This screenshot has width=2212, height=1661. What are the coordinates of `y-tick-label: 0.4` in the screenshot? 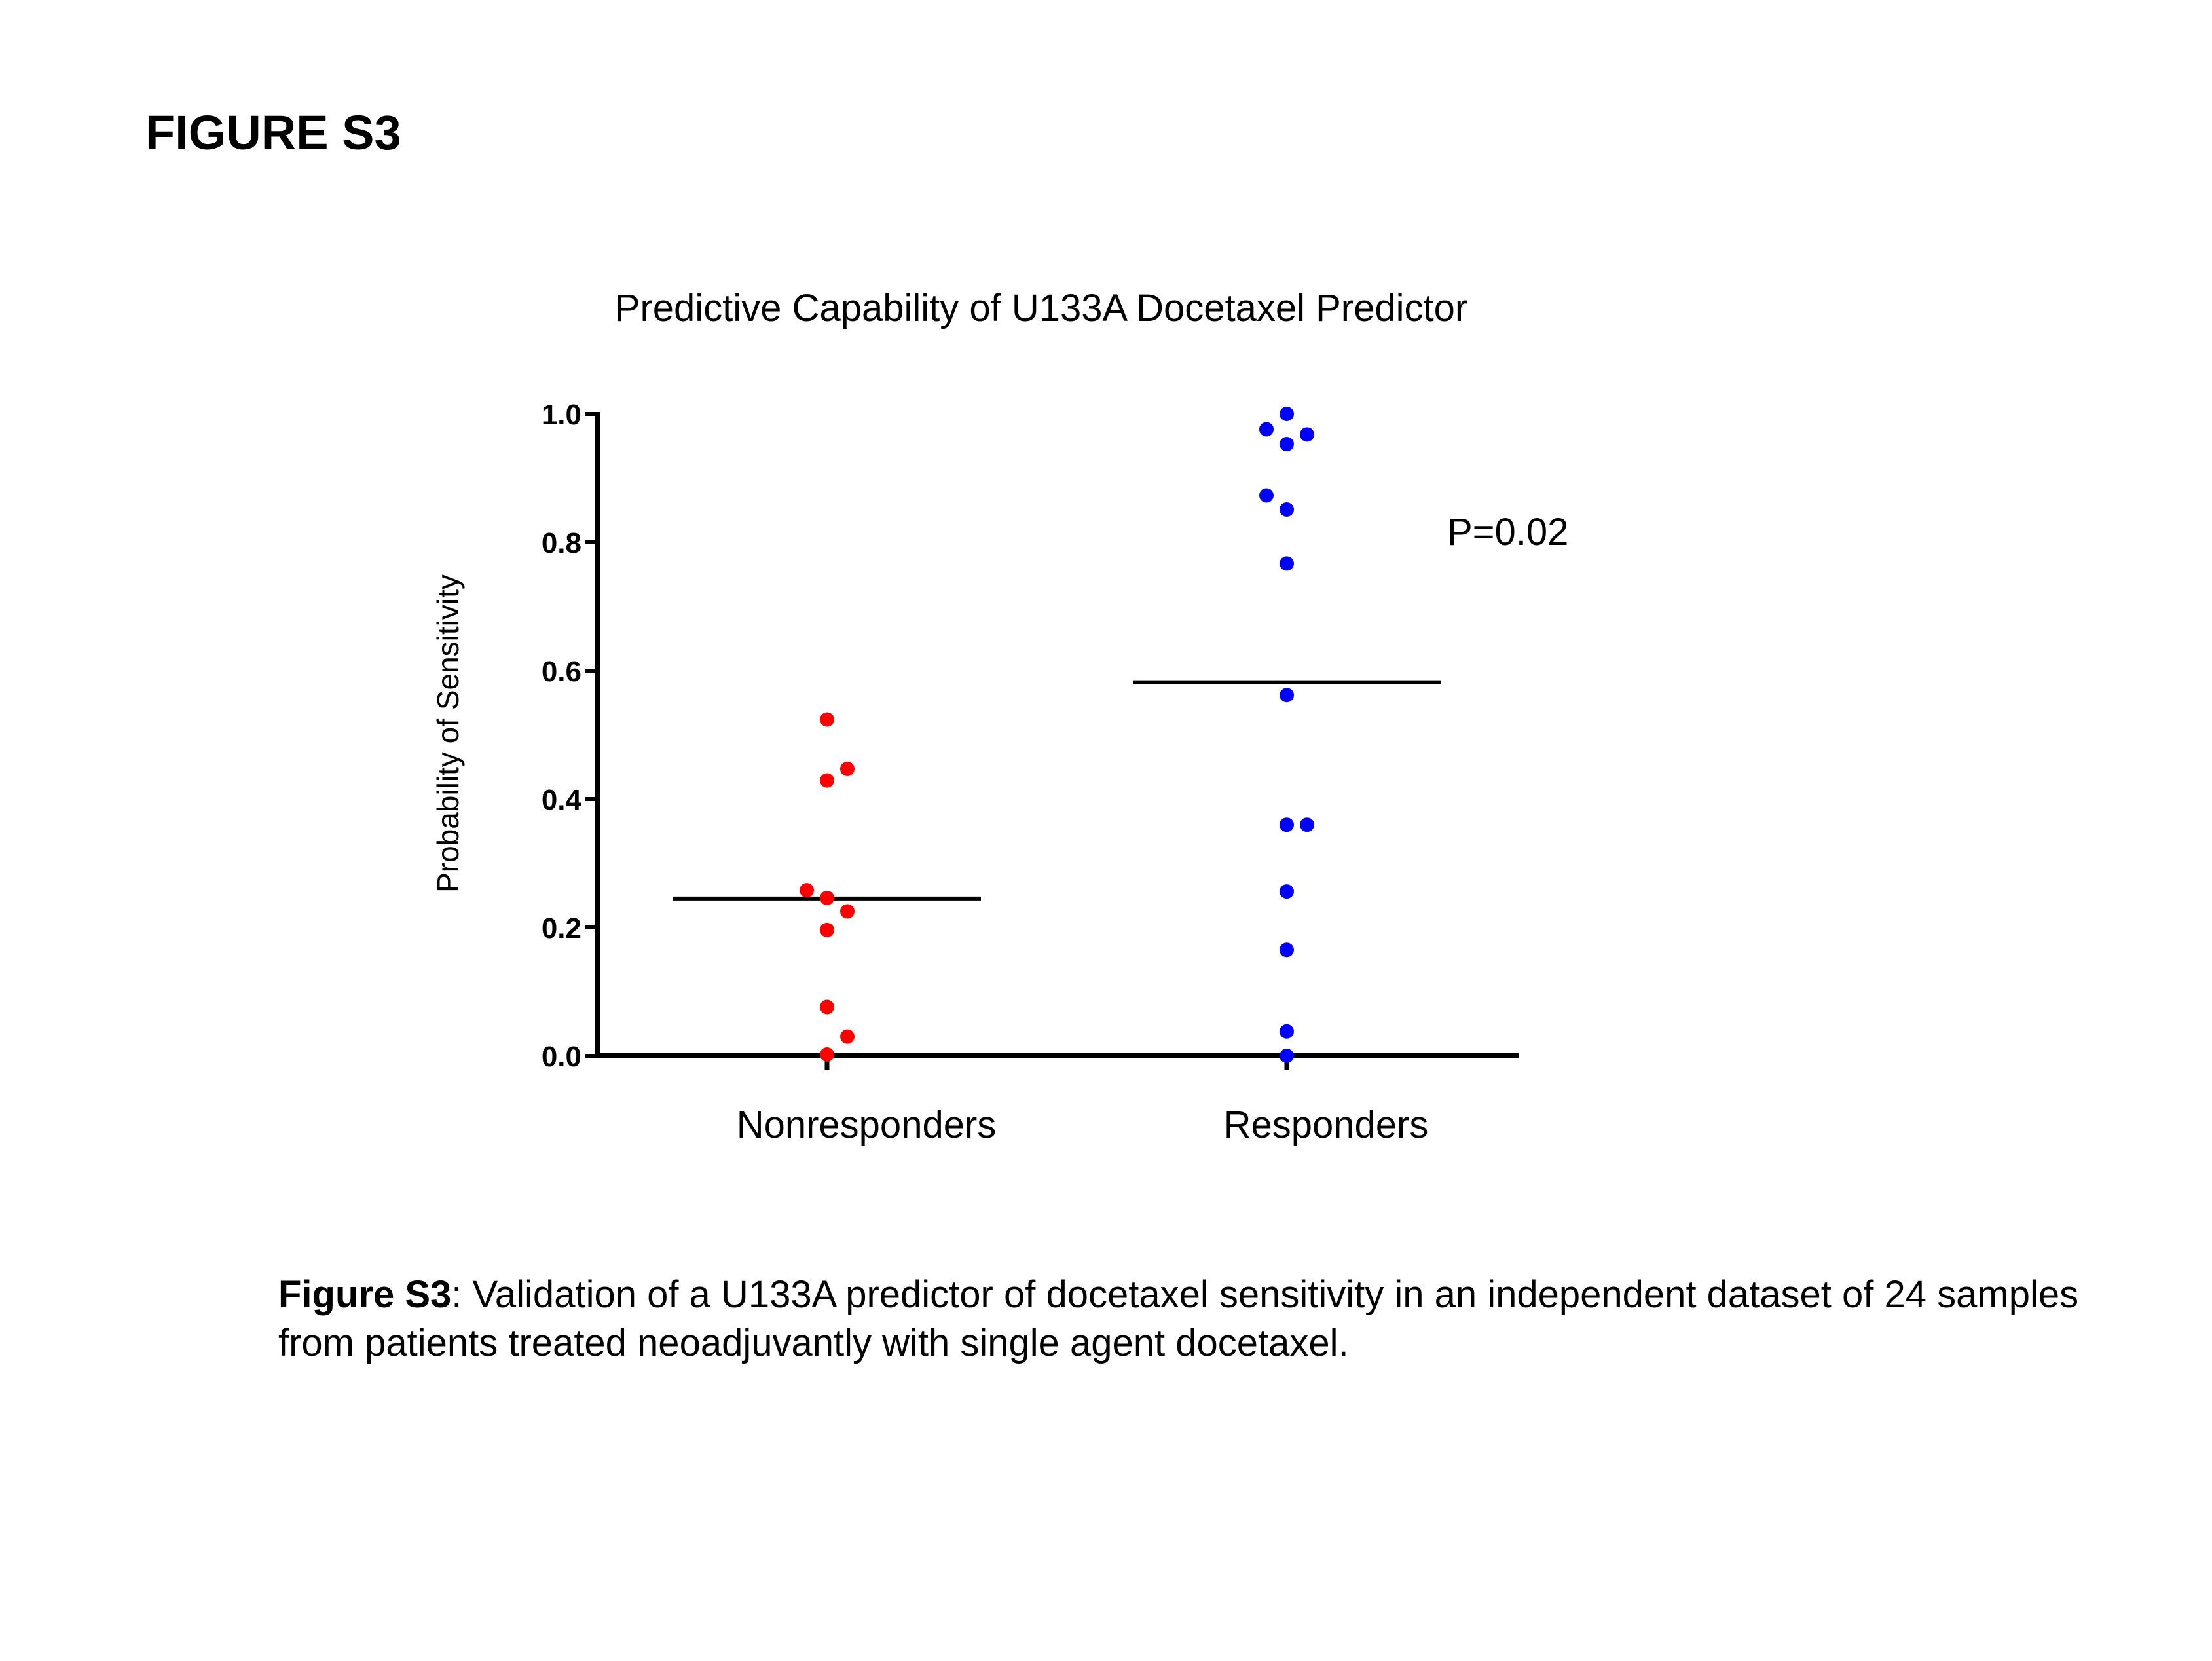 It's located at (562, 800).